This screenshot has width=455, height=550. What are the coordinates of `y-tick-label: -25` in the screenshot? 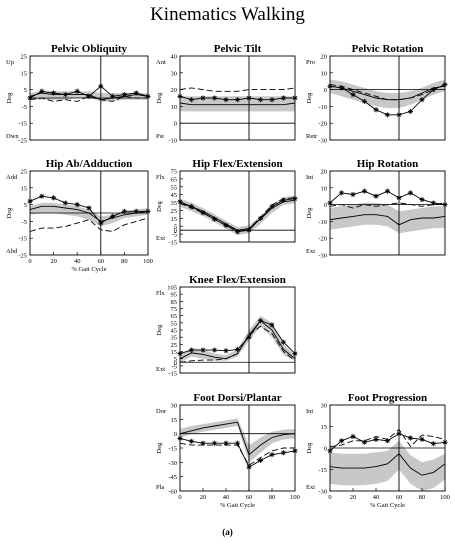 It's located at (22, 256).